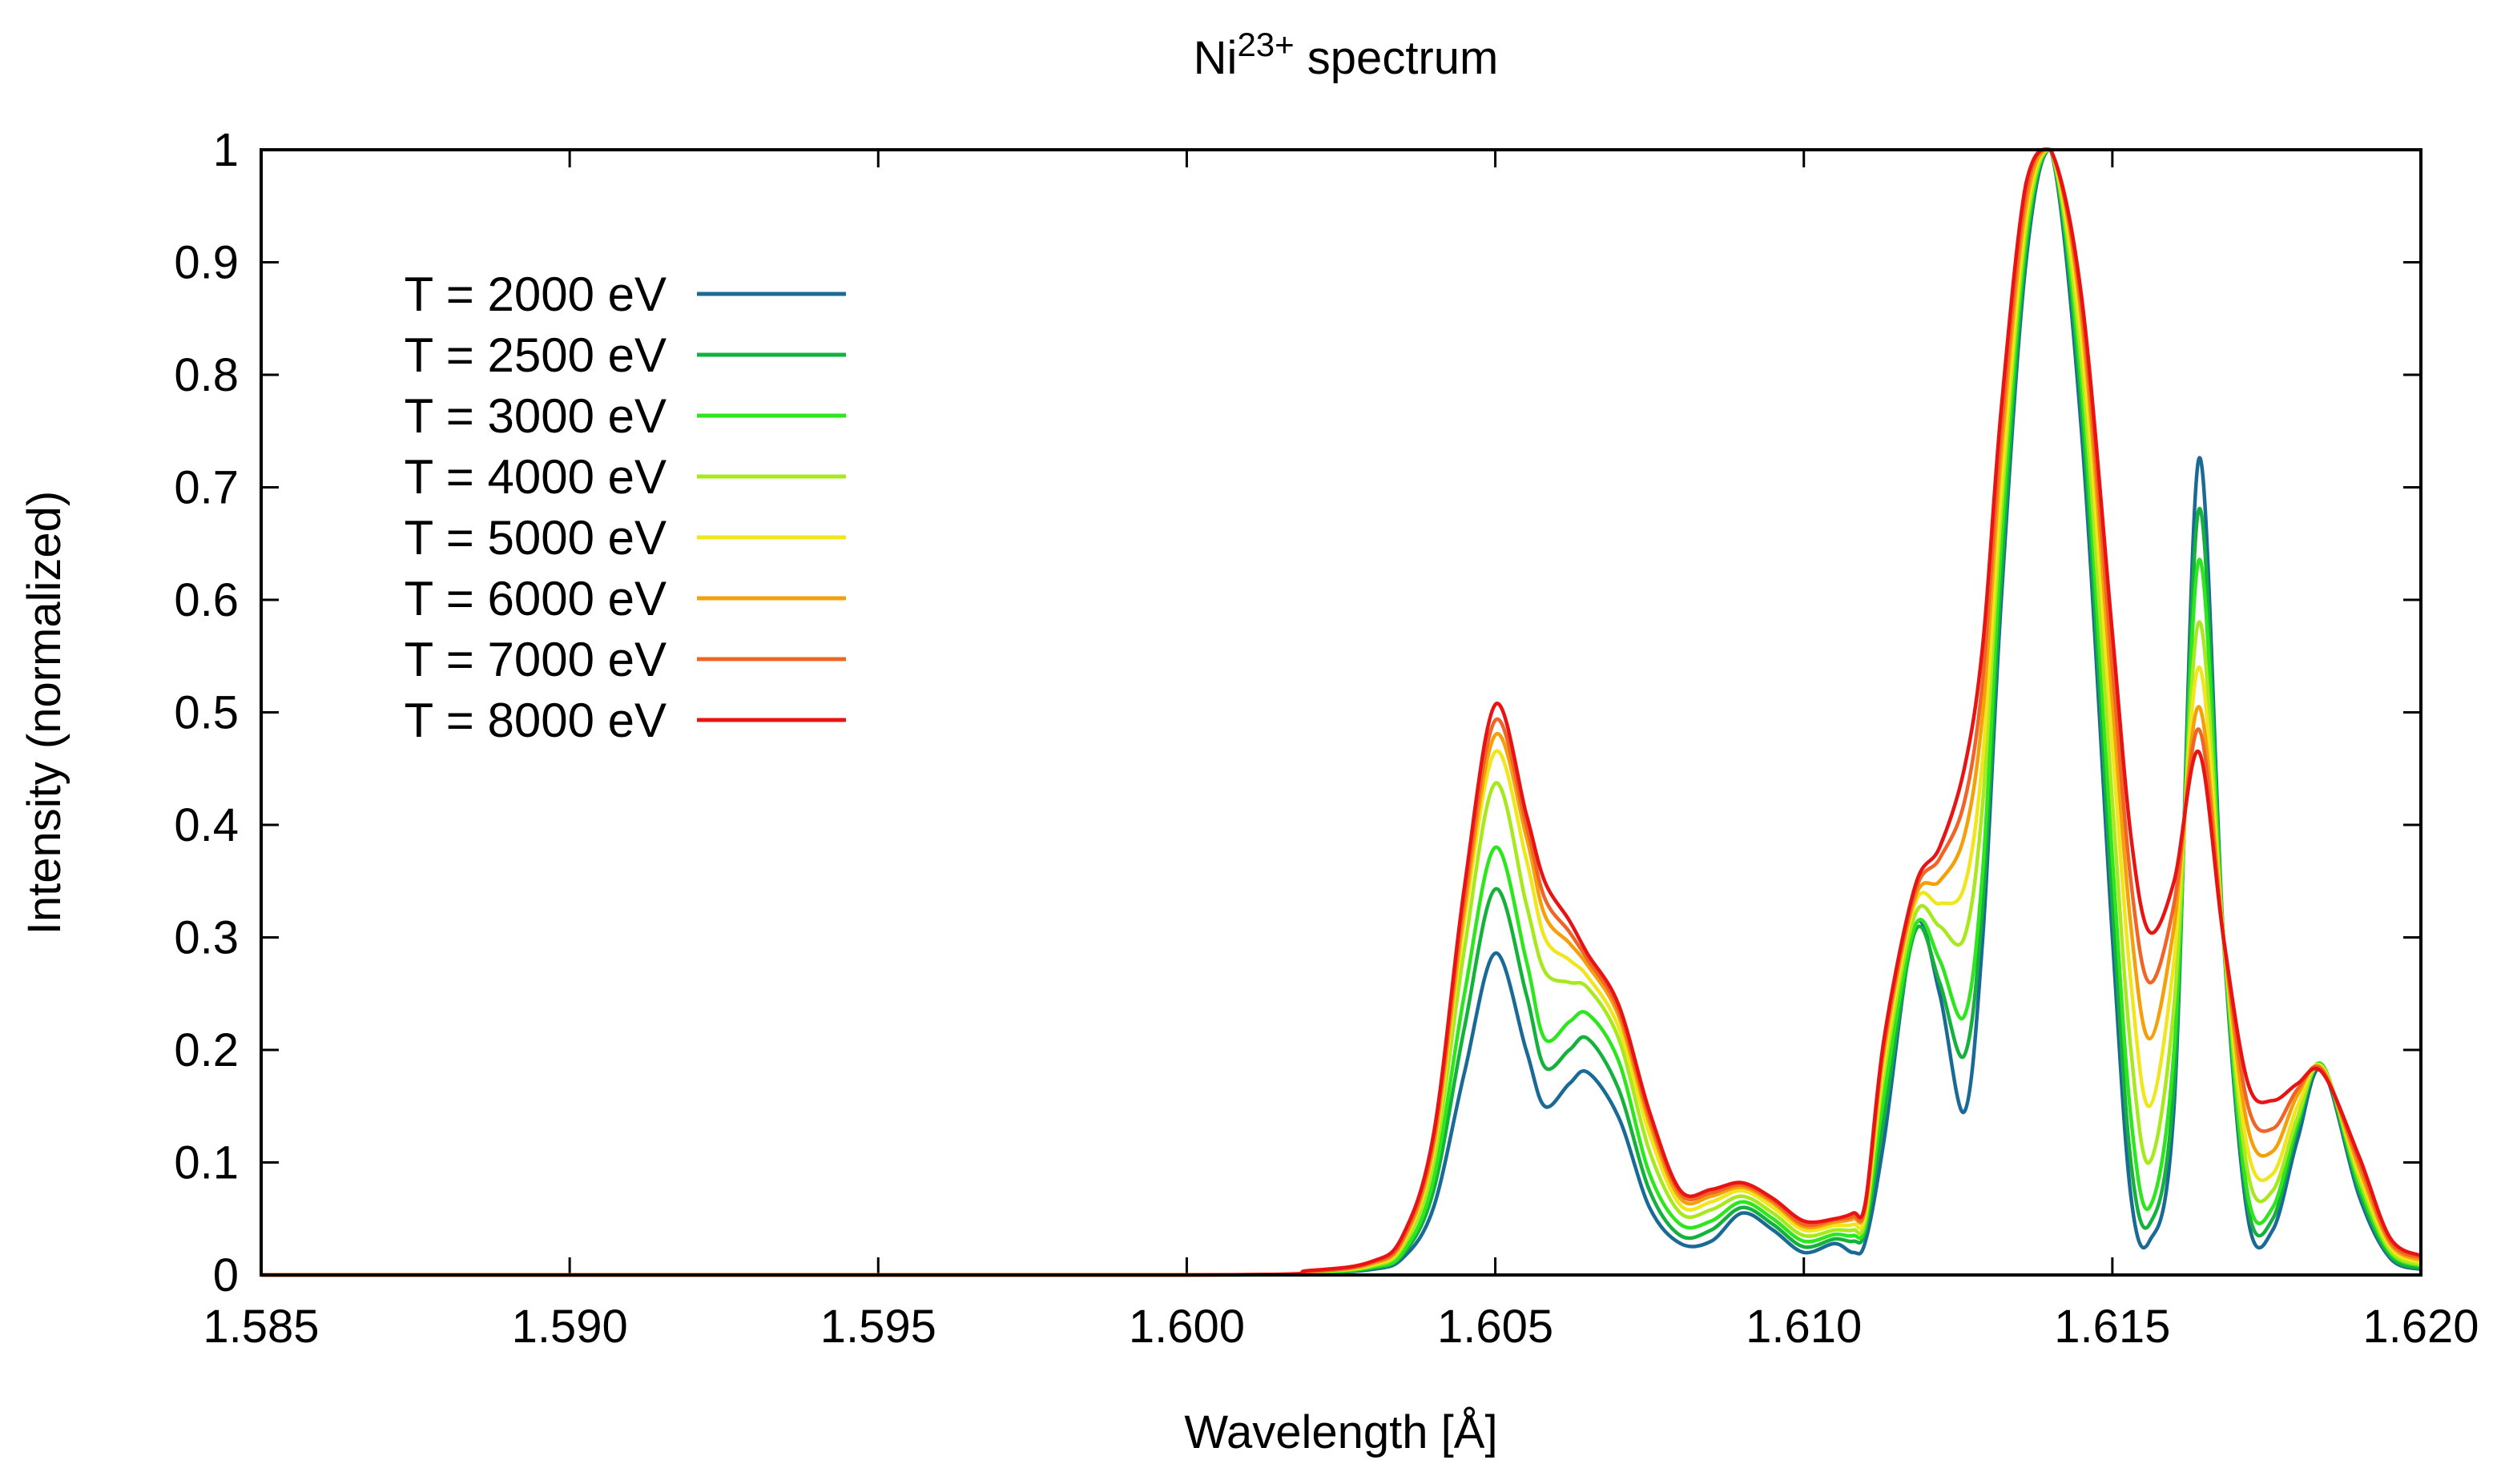  What do you see at coordinates (1495, 1327) in the screenshot?
I see `x-tick-label: 1.605` at bounding box center [1495, 1327].